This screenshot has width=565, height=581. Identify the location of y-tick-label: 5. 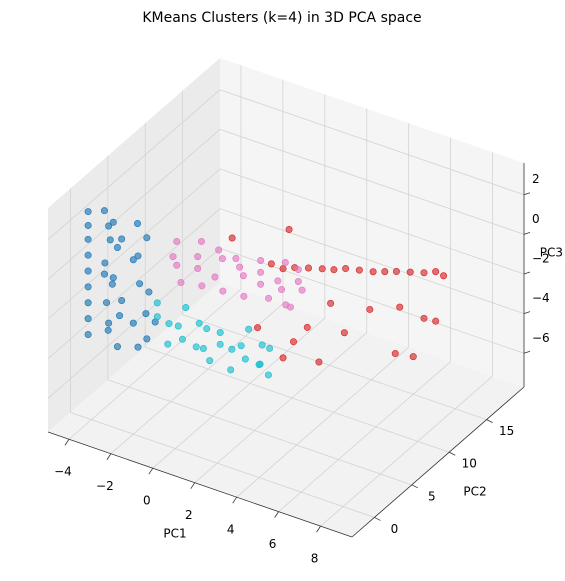
(432, 496).